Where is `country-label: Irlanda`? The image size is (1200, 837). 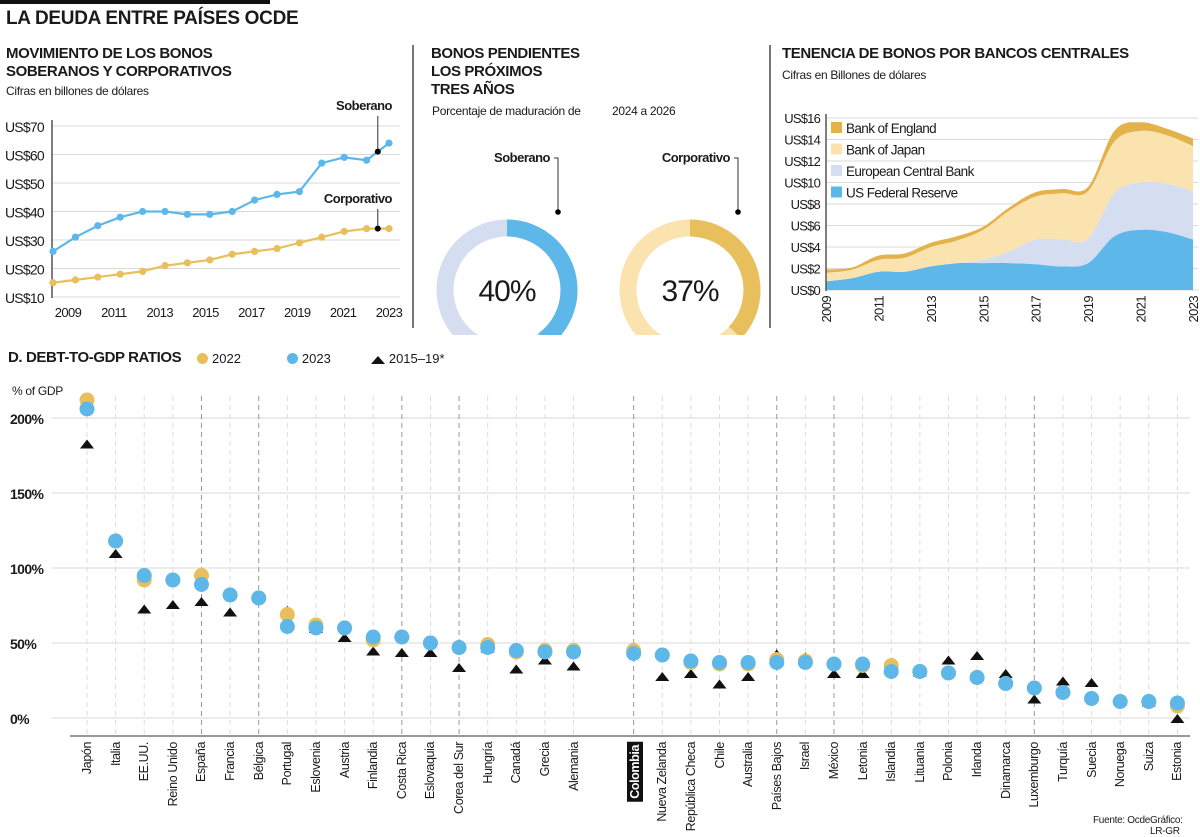
country-label: Irlanda is located at coordinates (977, 760).